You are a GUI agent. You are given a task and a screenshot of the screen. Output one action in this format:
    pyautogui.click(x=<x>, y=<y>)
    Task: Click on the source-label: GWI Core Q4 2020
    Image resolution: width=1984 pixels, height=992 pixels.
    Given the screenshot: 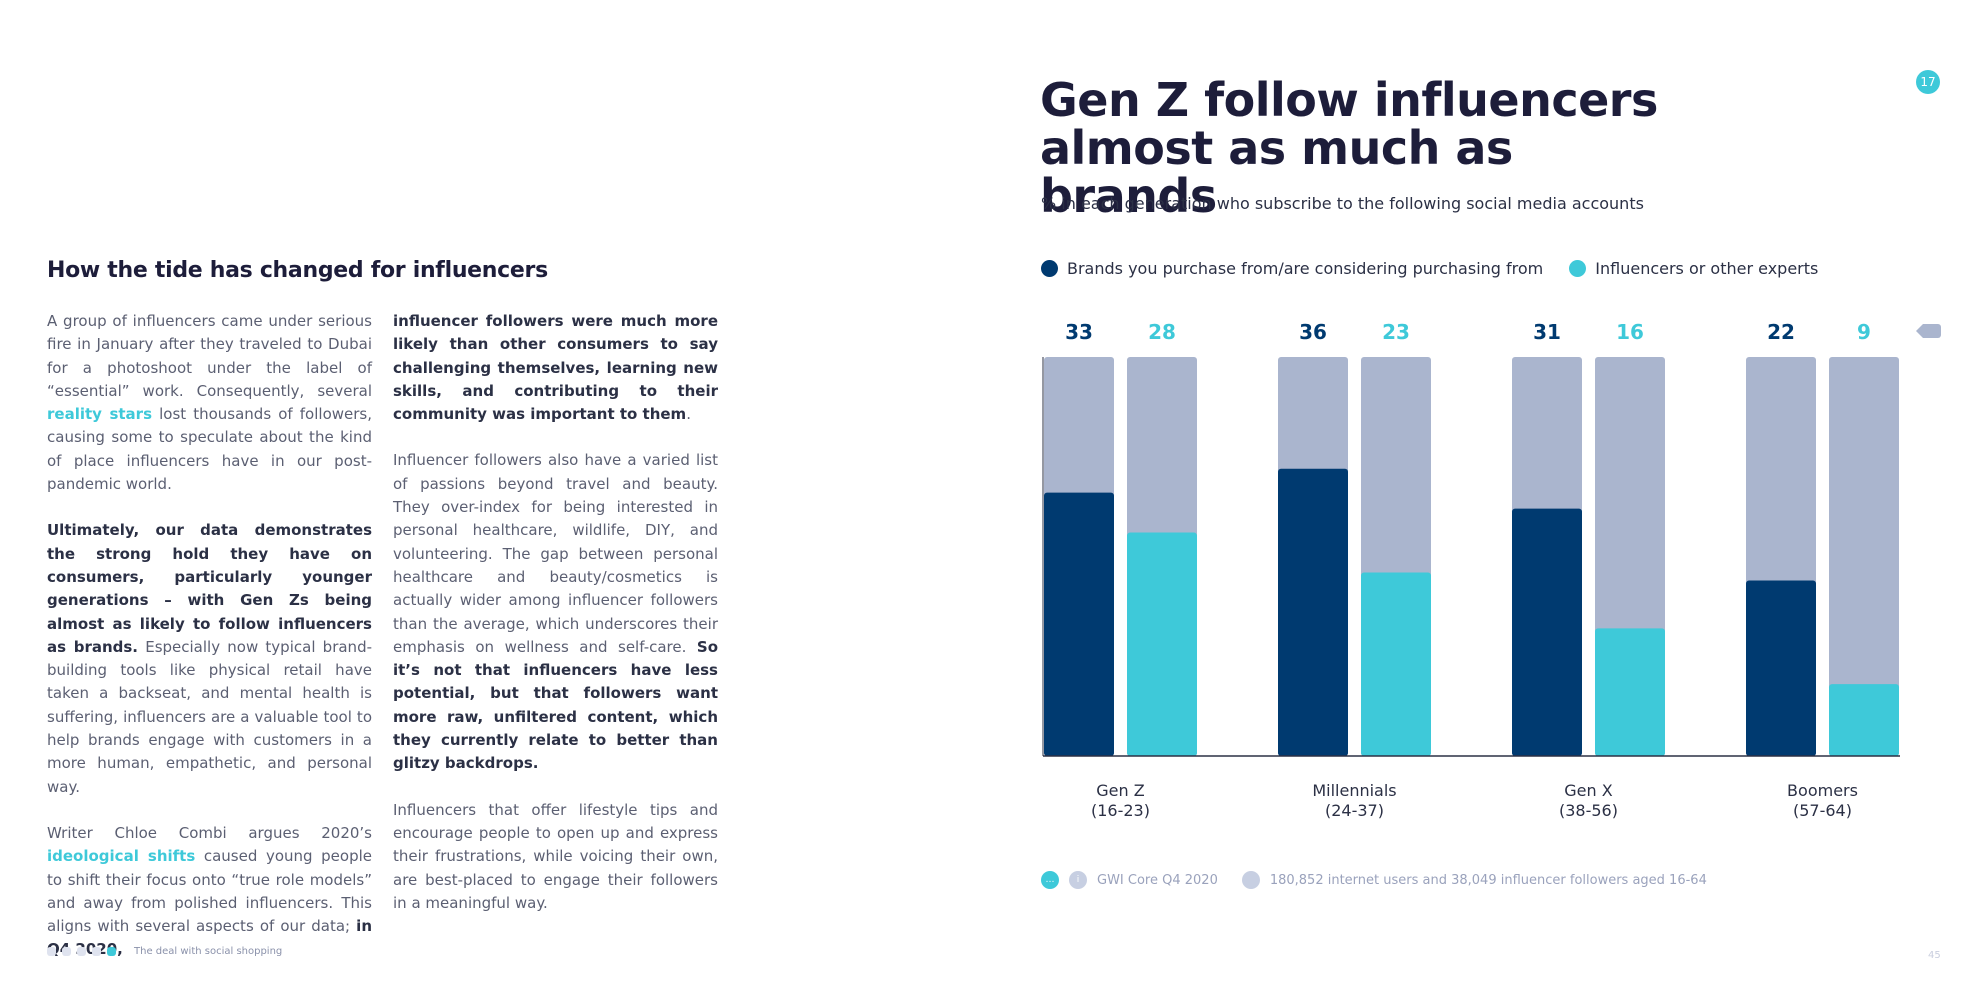 What is the action you would take?
    pyautogui.click(x=1157, y=880)
    